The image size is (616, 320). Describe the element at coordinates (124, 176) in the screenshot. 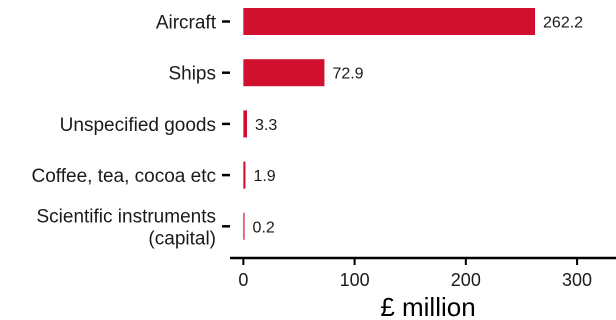

I see `category-label: Coffee, tea, cocoa etc` at that location.